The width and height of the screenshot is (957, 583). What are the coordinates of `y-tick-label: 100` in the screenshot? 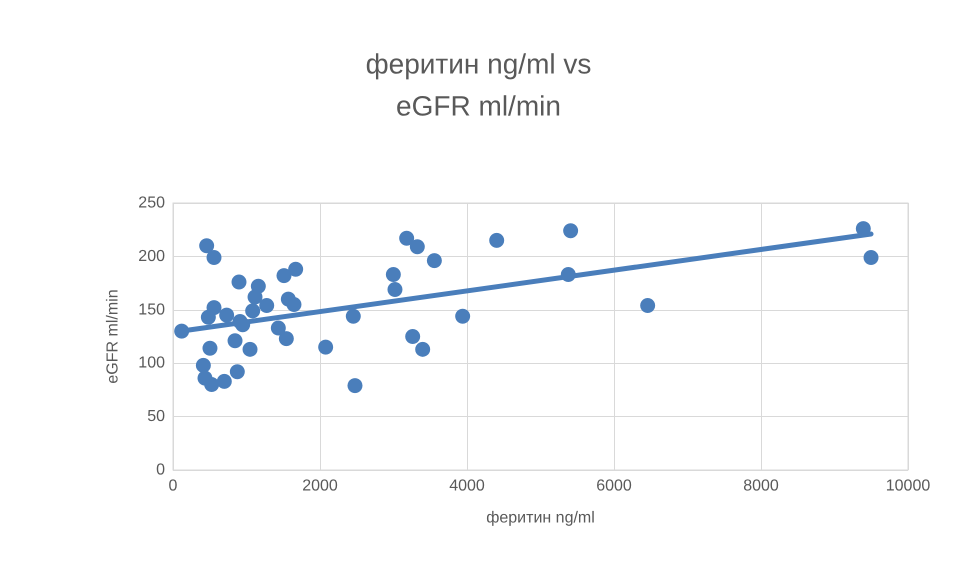 It's located at (152, 363).